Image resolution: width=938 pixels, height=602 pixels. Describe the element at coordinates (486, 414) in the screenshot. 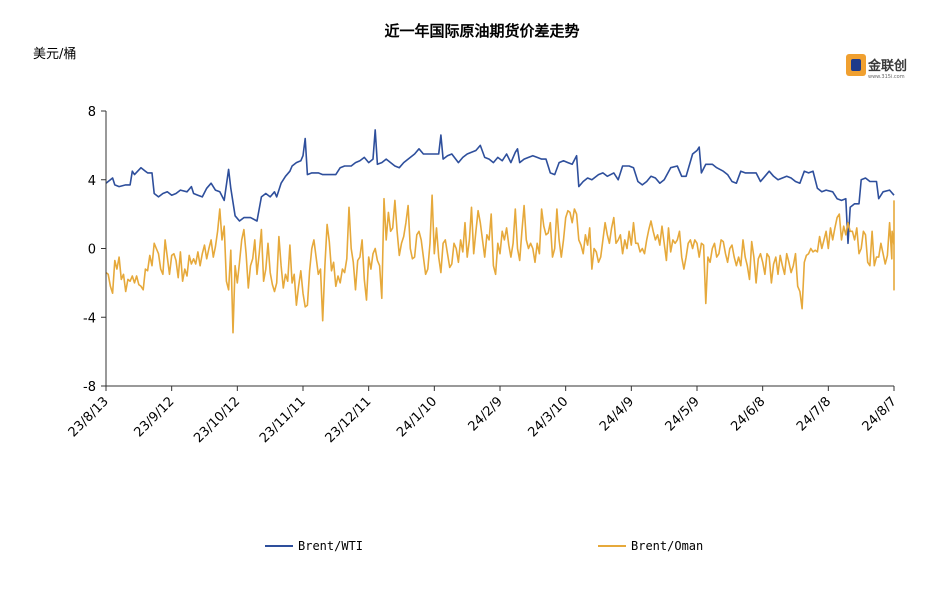

I see `x-tick-label: 24/2/9` at that location.